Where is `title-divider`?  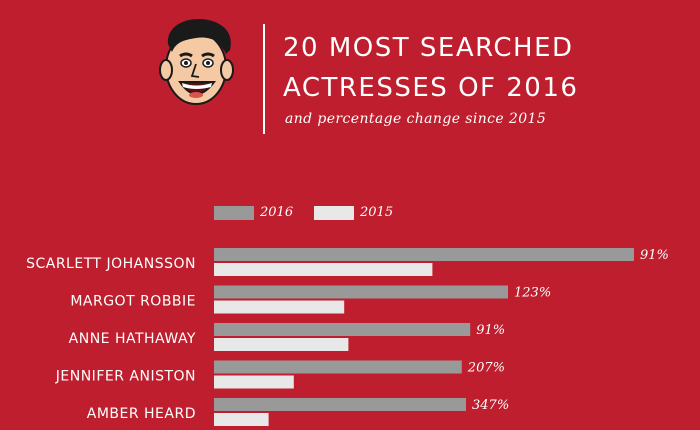 title-divider is located at coordinates (264, 79).